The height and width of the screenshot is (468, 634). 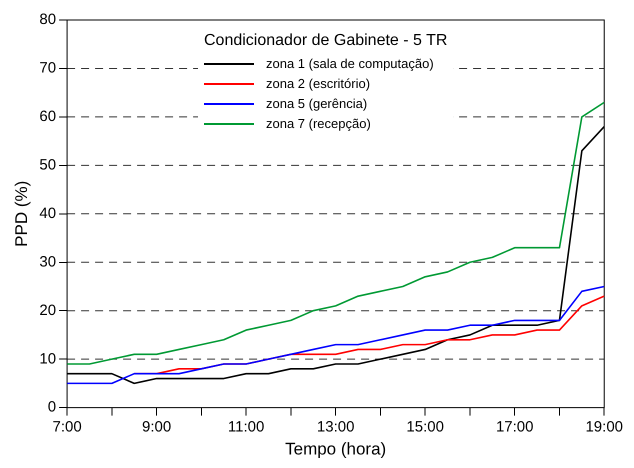 What do you see at coordinates (246, 427) in the screenshot?
I see `x-tick-label: 11:00` at bounding box center [246, 427].